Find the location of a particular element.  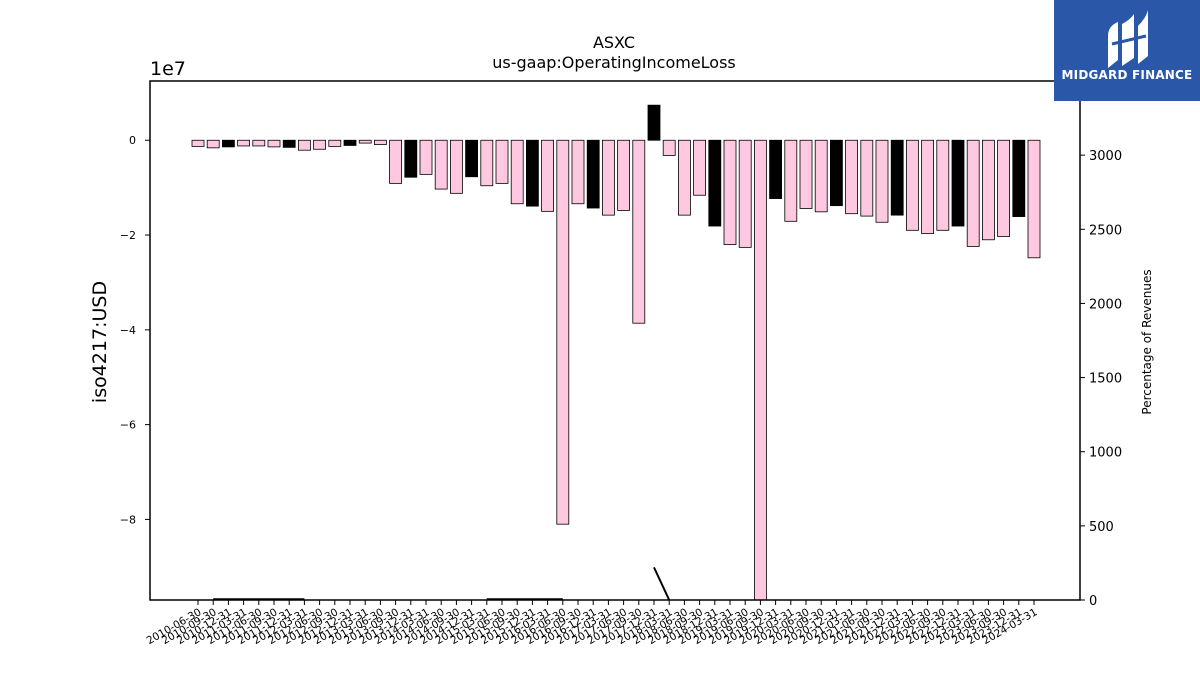

chart-title: ASXC is located at coordinates (614, 42).